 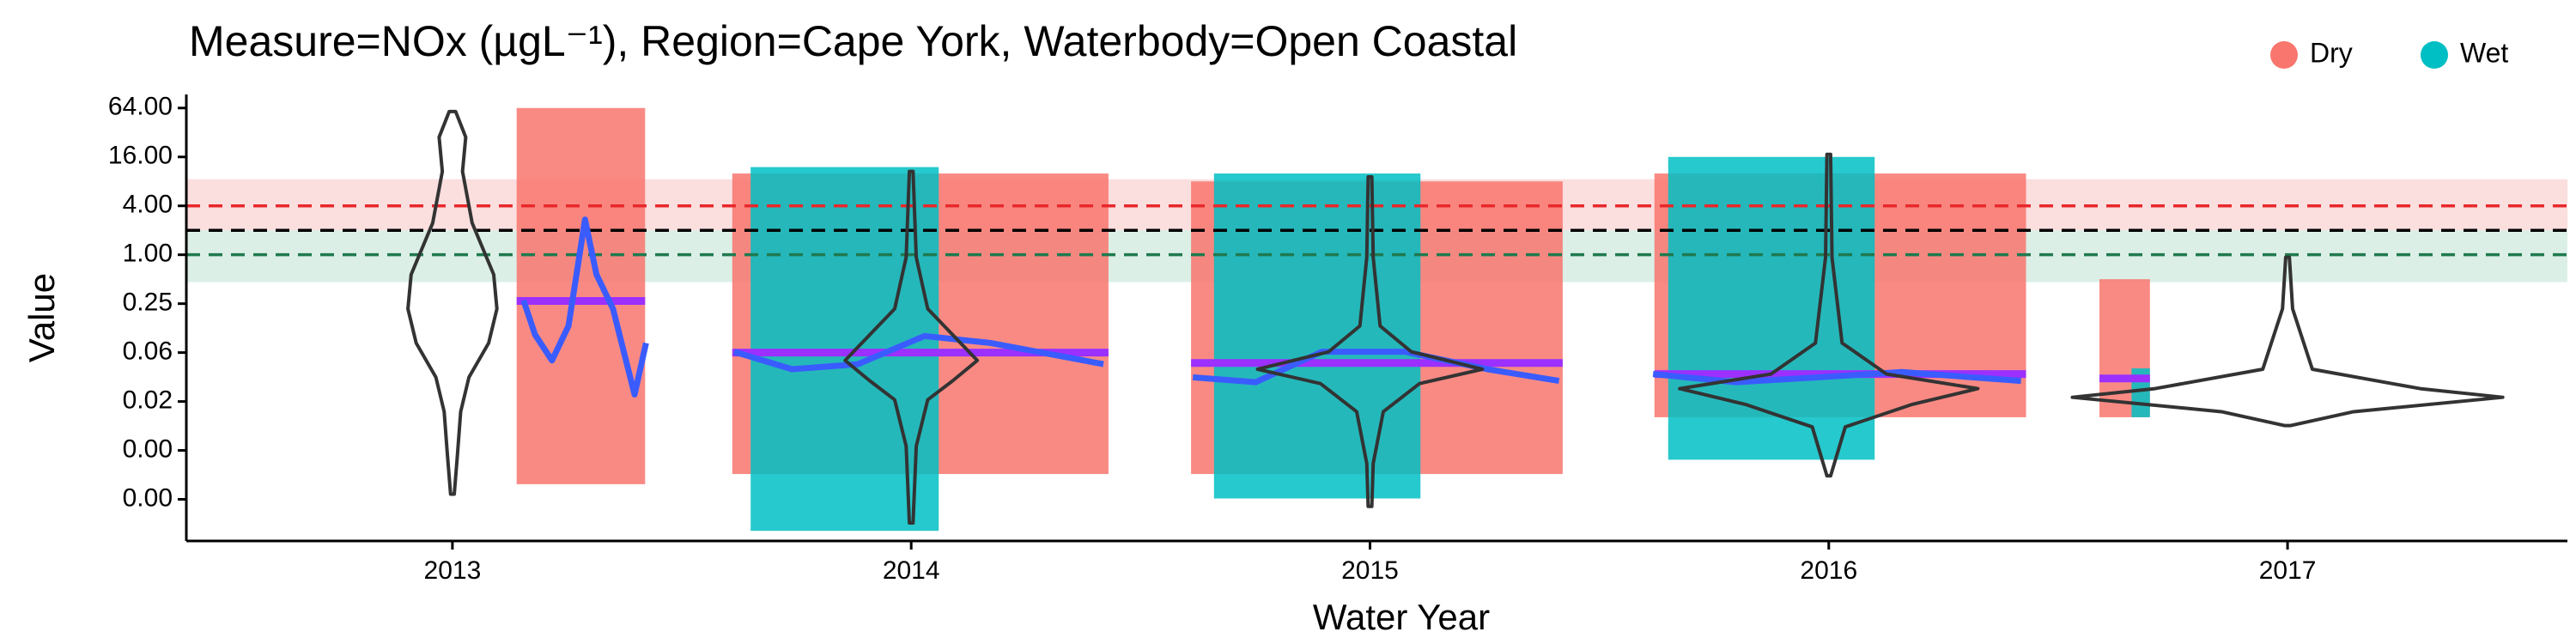 What do you see at coordinates (148, 400) in the screenshot?
I see `y-tick-label: 0.02` at bounding box center [148, 400].